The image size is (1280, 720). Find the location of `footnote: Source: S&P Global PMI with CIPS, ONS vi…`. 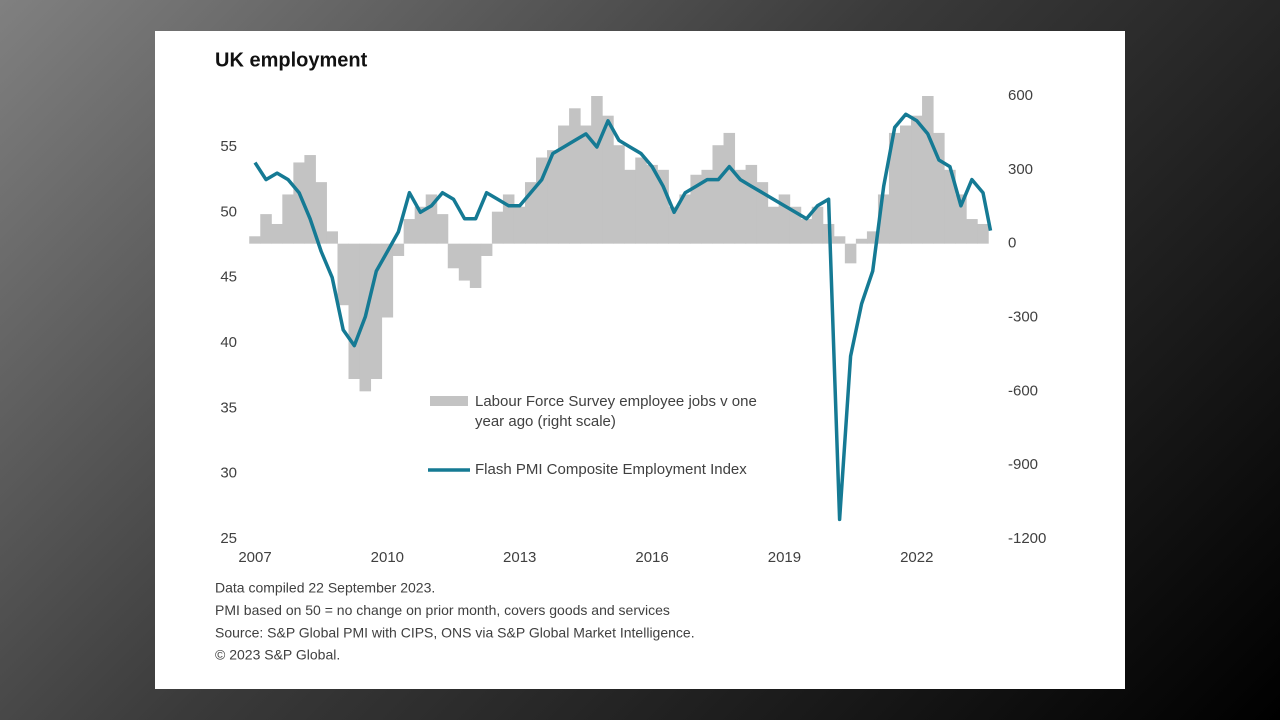

footnote: Source: S&P Global PMI with CIPS, ONS vi… is located at coordinates (455, 632).